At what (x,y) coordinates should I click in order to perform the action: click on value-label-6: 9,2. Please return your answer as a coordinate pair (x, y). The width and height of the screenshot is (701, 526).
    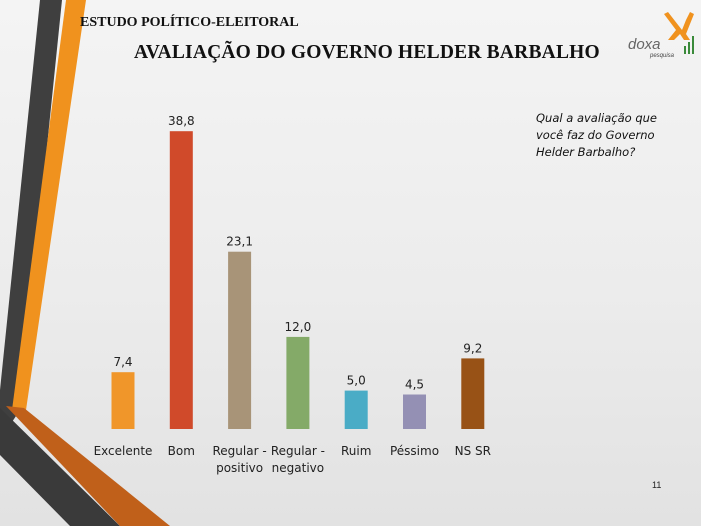
    Looking at the image, I should click on (472, 348).